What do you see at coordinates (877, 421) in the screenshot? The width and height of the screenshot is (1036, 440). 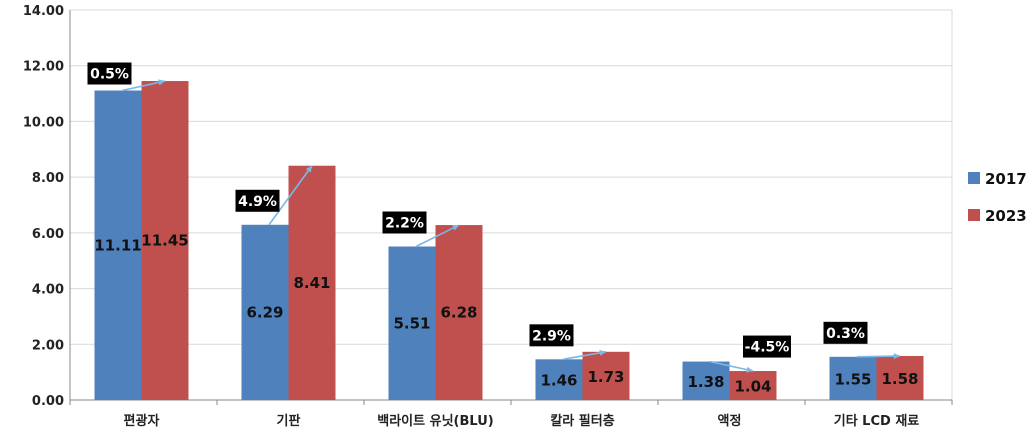 I see `x-tick-label: 기타 LCD 재료` at bounding box center [877, 421].